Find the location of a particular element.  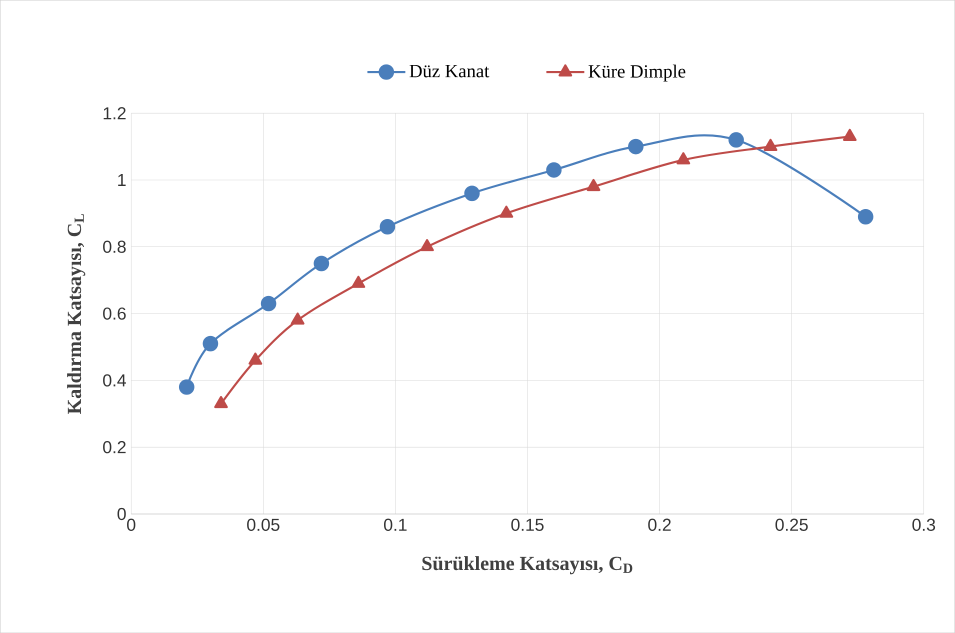

legend-label: Küre Dimple is located at coordinates (637, 73).